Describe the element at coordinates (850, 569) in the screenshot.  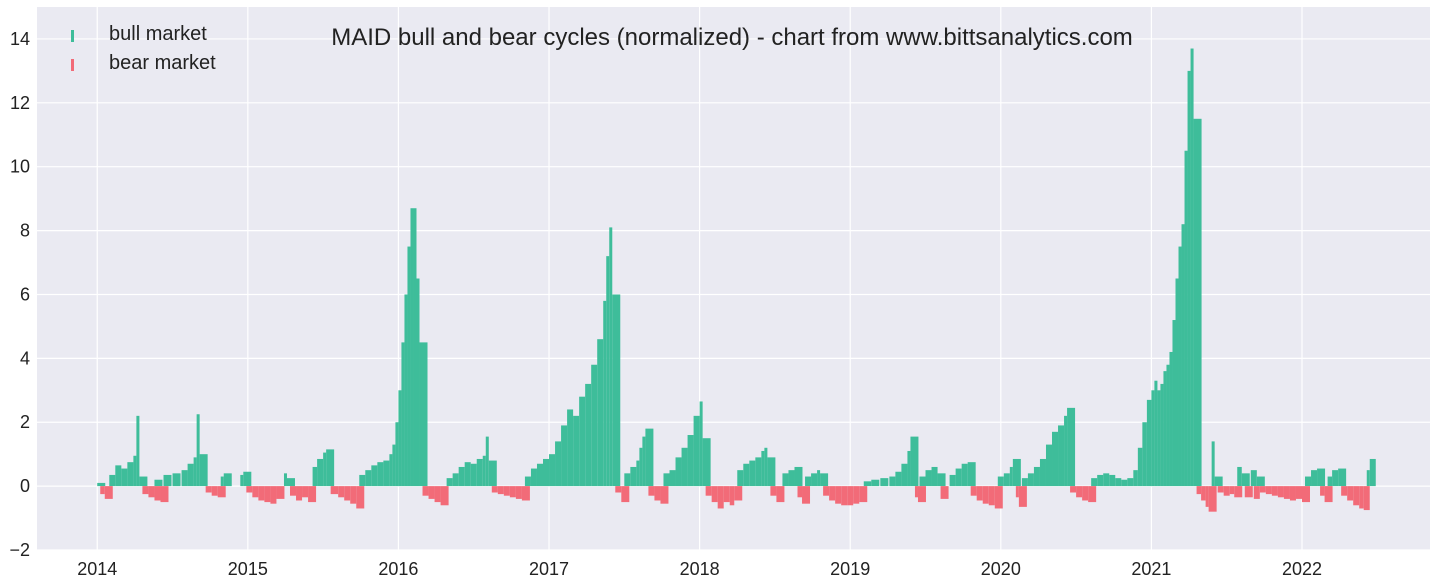
I see `x-tick-label: 2019` at that location.